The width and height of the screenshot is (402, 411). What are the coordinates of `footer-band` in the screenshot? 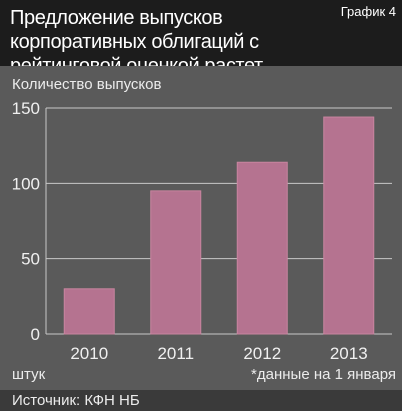 It's located at (201, 400).